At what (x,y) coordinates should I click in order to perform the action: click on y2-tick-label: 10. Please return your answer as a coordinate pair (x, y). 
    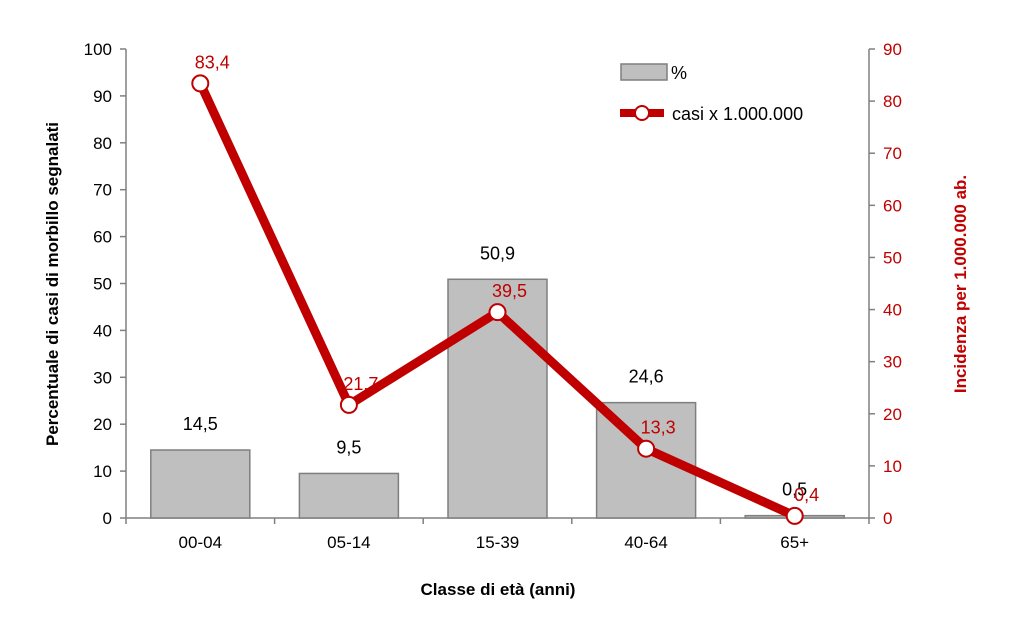
    Looking at the image, I should click on (892, 466).